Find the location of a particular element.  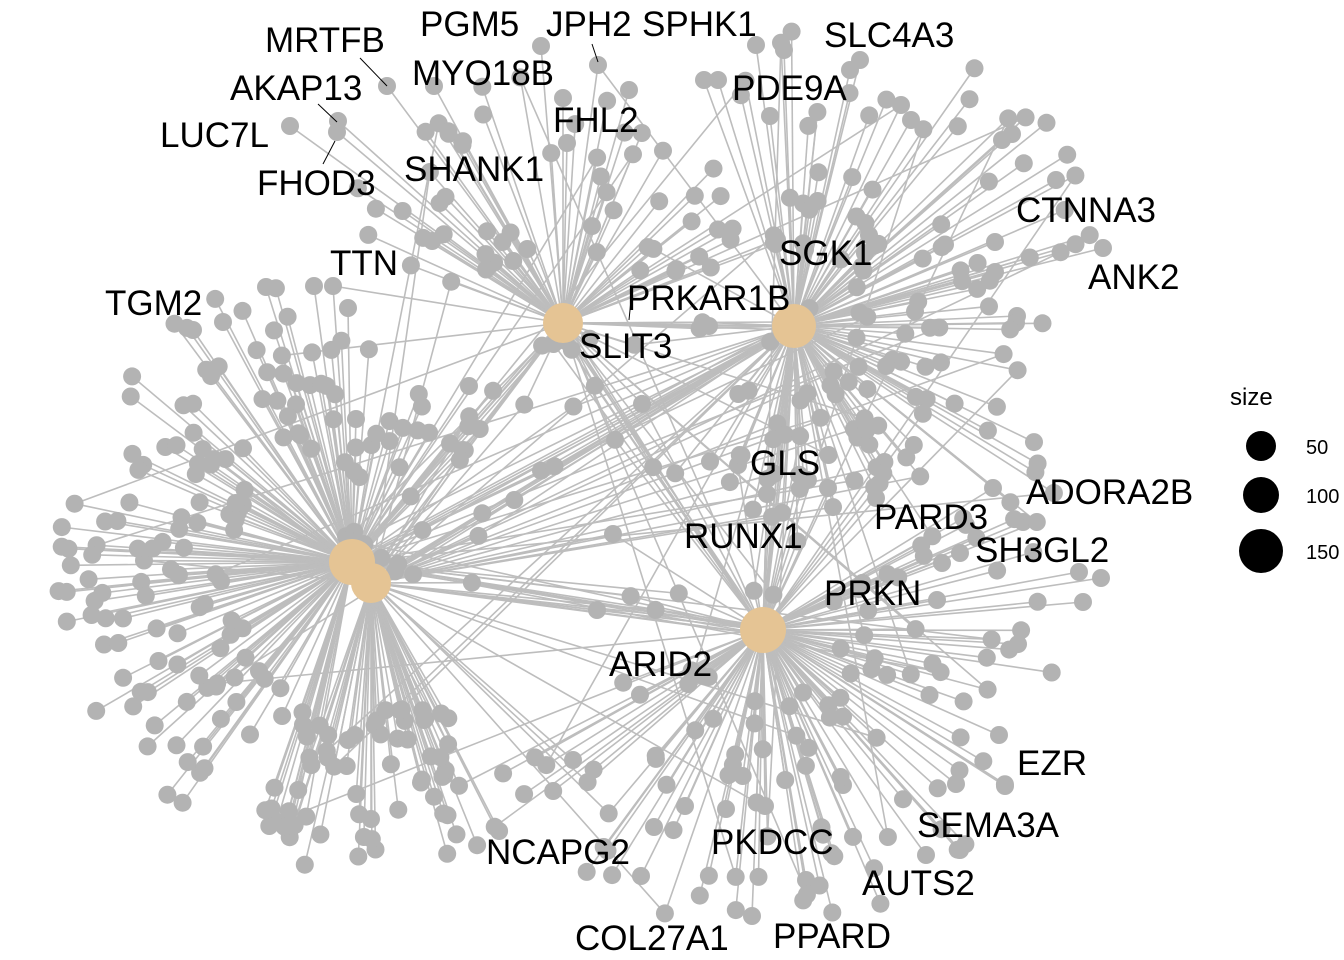

gene-label-ncapg2: NCAPG2 is located at coordinates (558, 852).